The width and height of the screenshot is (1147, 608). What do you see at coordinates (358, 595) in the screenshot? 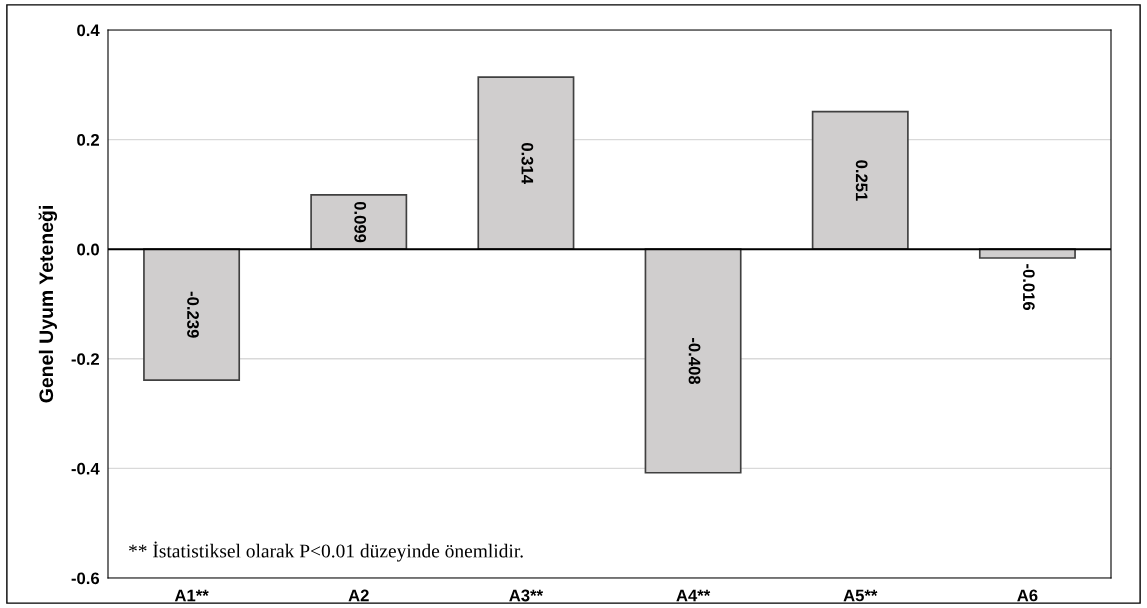
I see `x-tick-label: A2` at bounding box center [358, 595].